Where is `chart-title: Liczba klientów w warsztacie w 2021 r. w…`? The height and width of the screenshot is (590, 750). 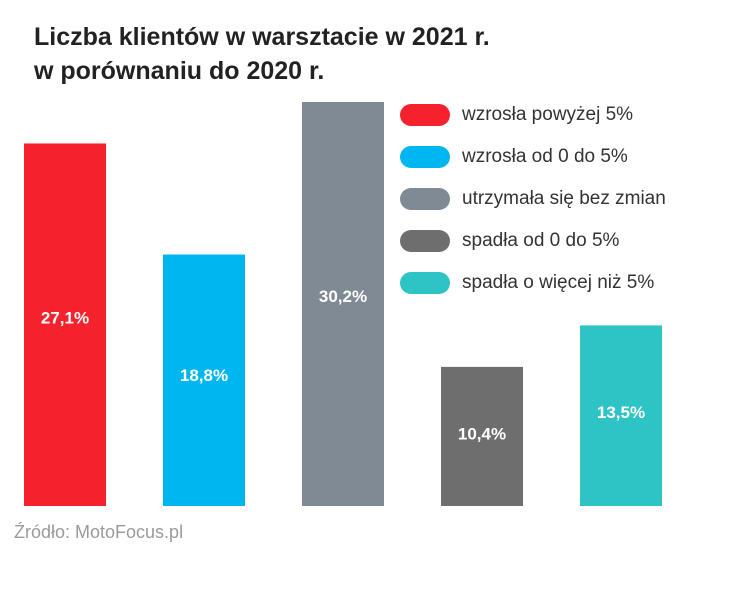
chart-title: Liczba klientów w warsztacie w 2021 r. w… is located at coordinates (262, 54).